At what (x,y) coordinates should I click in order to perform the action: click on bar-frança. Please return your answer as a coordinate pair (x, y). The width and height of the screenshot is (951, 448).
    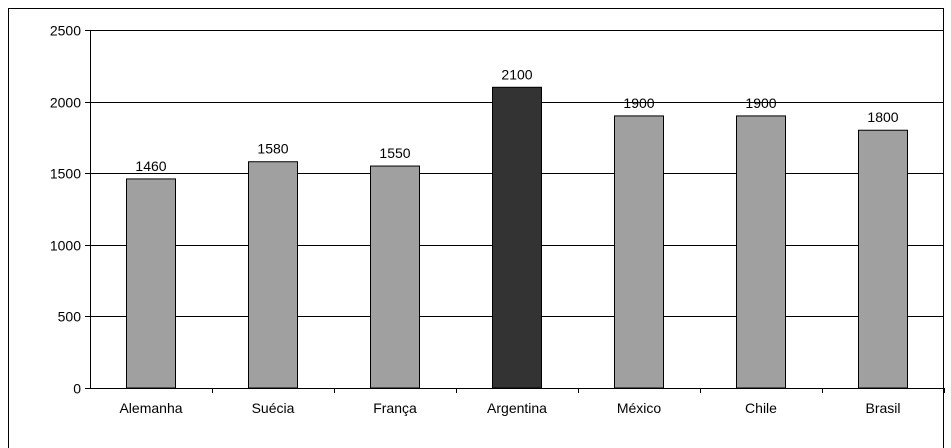
    Looking at the image, I should click on (395, 277).